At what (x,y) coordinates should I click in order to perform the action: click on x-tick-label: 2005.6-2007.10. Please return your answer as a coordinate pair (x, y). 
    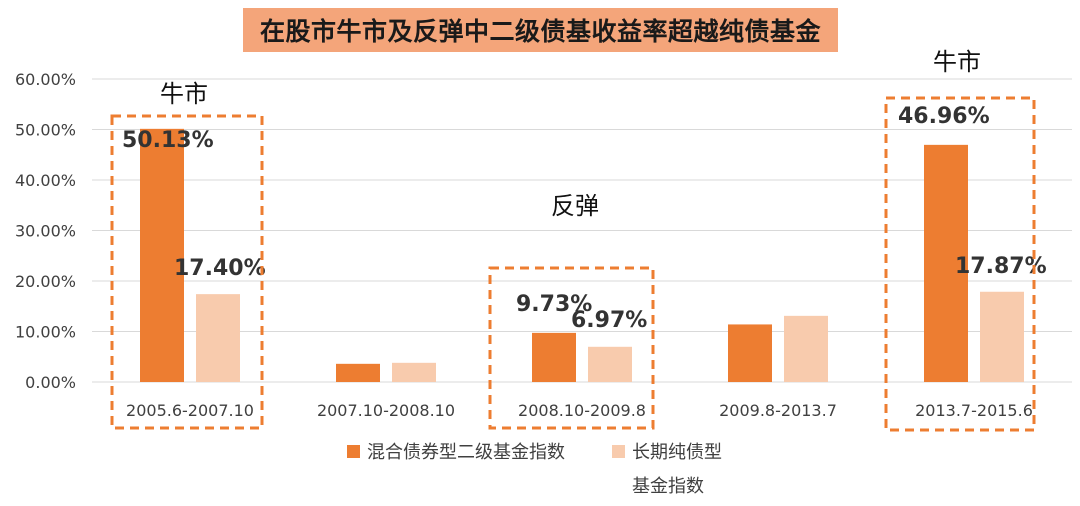
    Looking at the image, I should click on (190, 410).